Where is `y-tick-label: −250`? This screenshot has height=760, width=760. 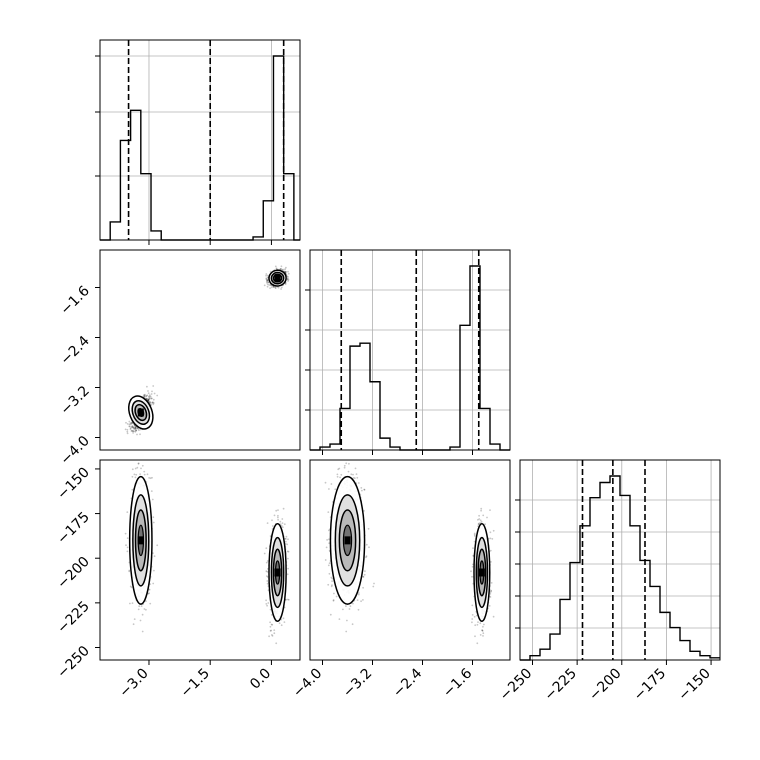 y-tick-label: −250 is located at coordinates (73, 662).